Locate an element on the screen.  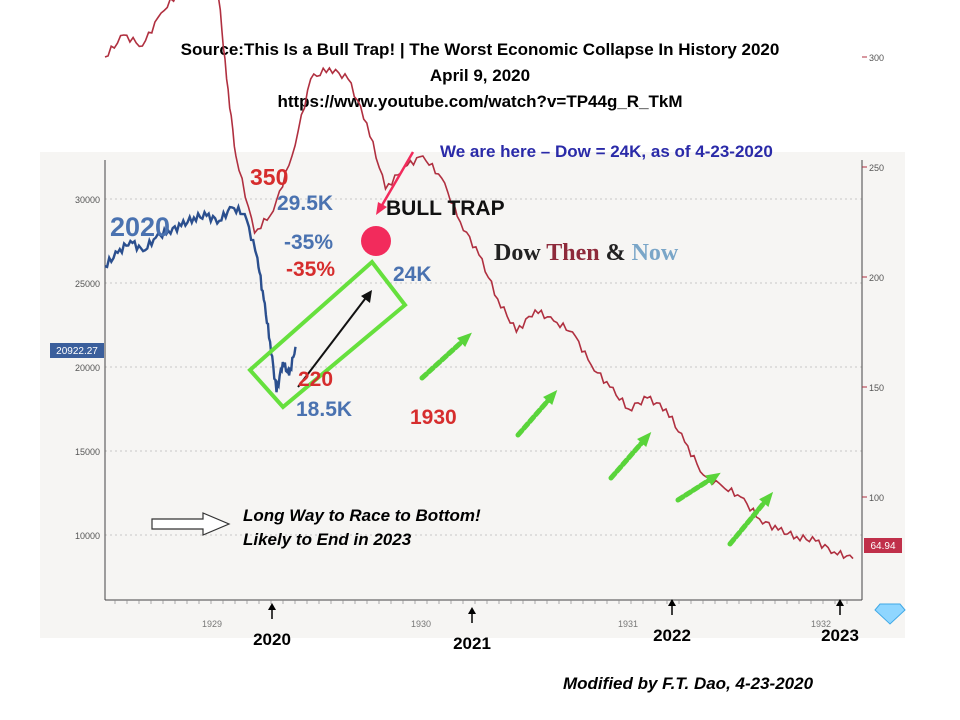
right-tick-label: 100 is located at coordinates (876, 498).